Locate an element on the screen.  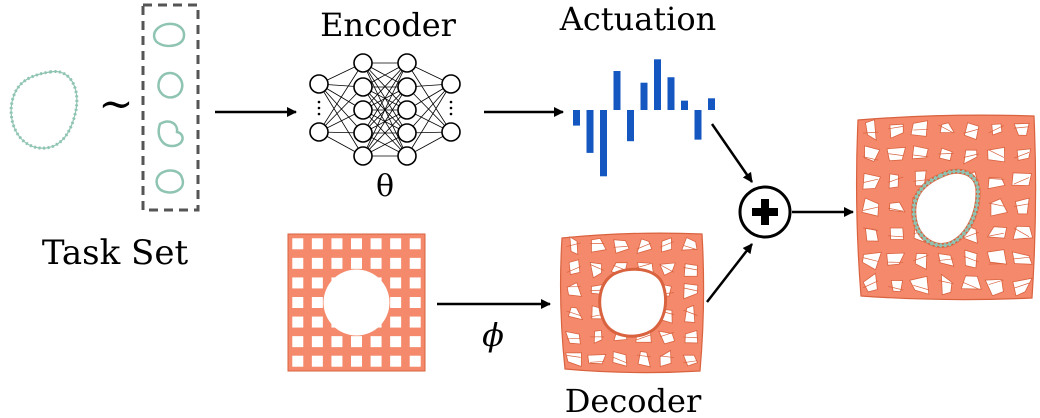
decoder-label: Decoder is located at coordinates (633, 400).